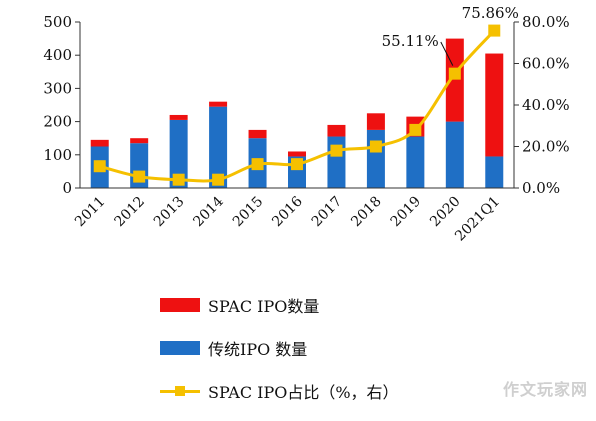 Image resolution: width=596 pixels, height=421 pixels. What do you see at coordinates (546, 64) in the screenshot?
I see `right-tick-label: 60.0%` at bounding box center [546, 64].